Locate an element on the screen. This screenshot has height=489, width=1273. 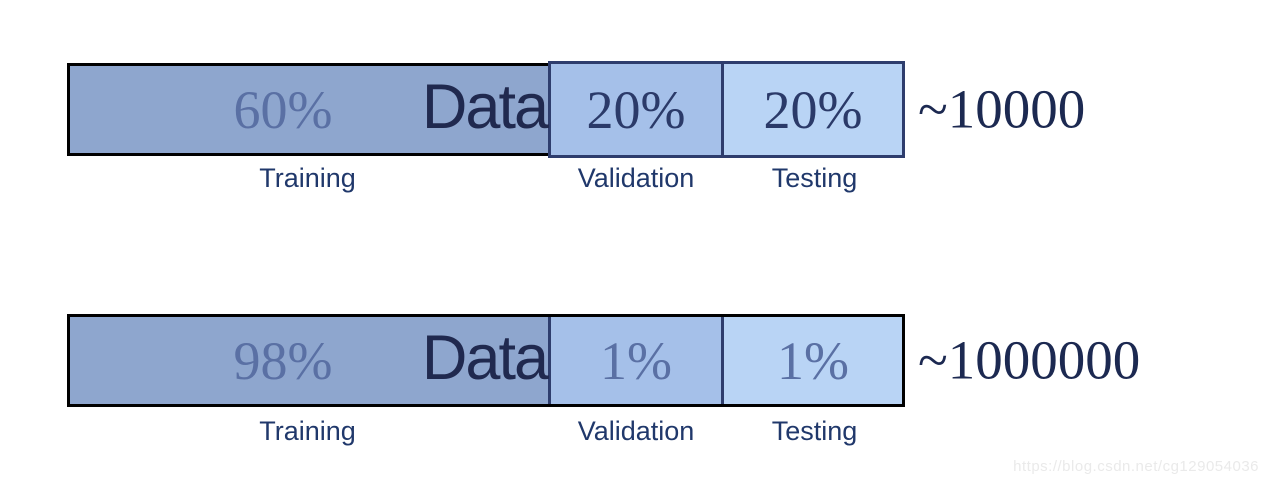
segment-validation: 1% is located at coordinates (636, 360).